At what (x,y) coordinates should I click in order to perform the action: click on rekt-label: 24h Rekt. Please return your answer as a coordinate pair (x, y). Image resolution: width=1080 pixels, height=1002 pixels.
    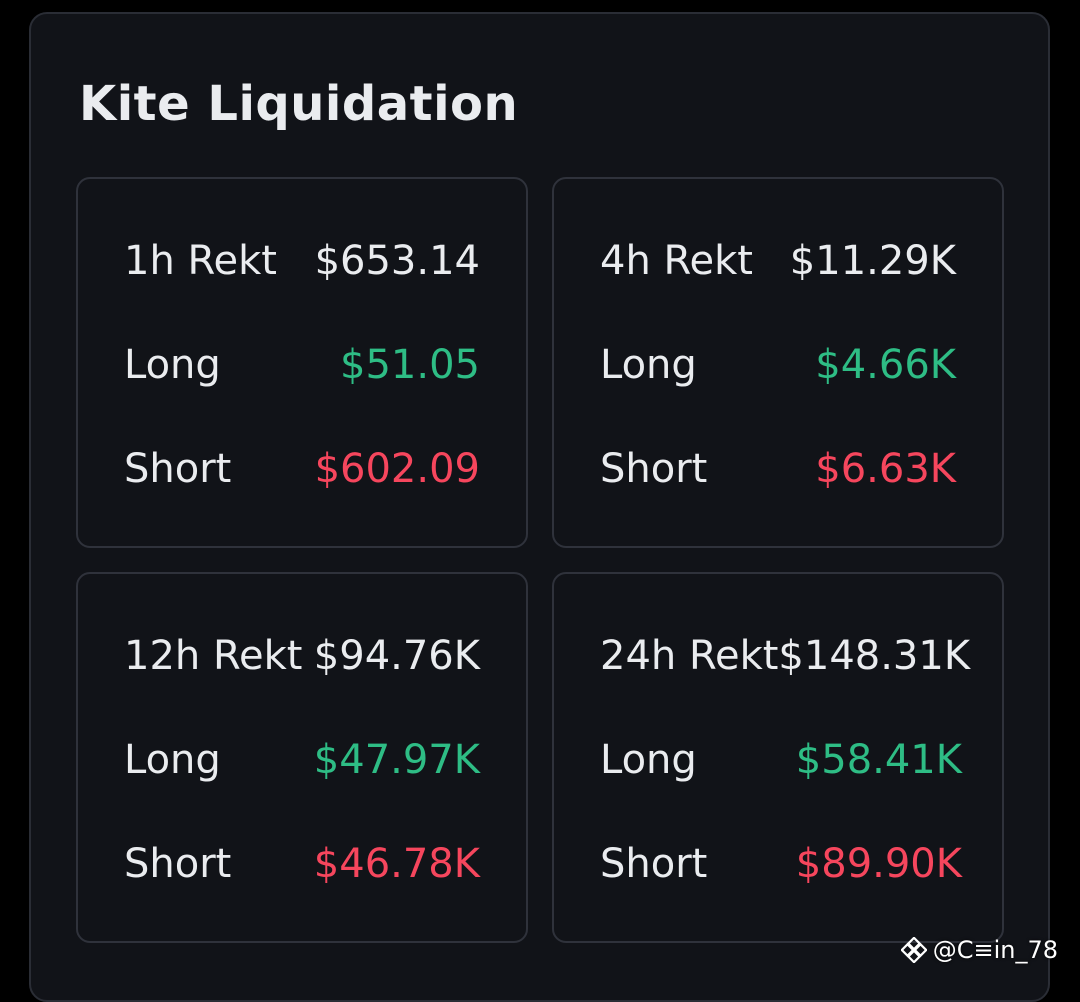
    Looking at the image, I should click on (689, 656).